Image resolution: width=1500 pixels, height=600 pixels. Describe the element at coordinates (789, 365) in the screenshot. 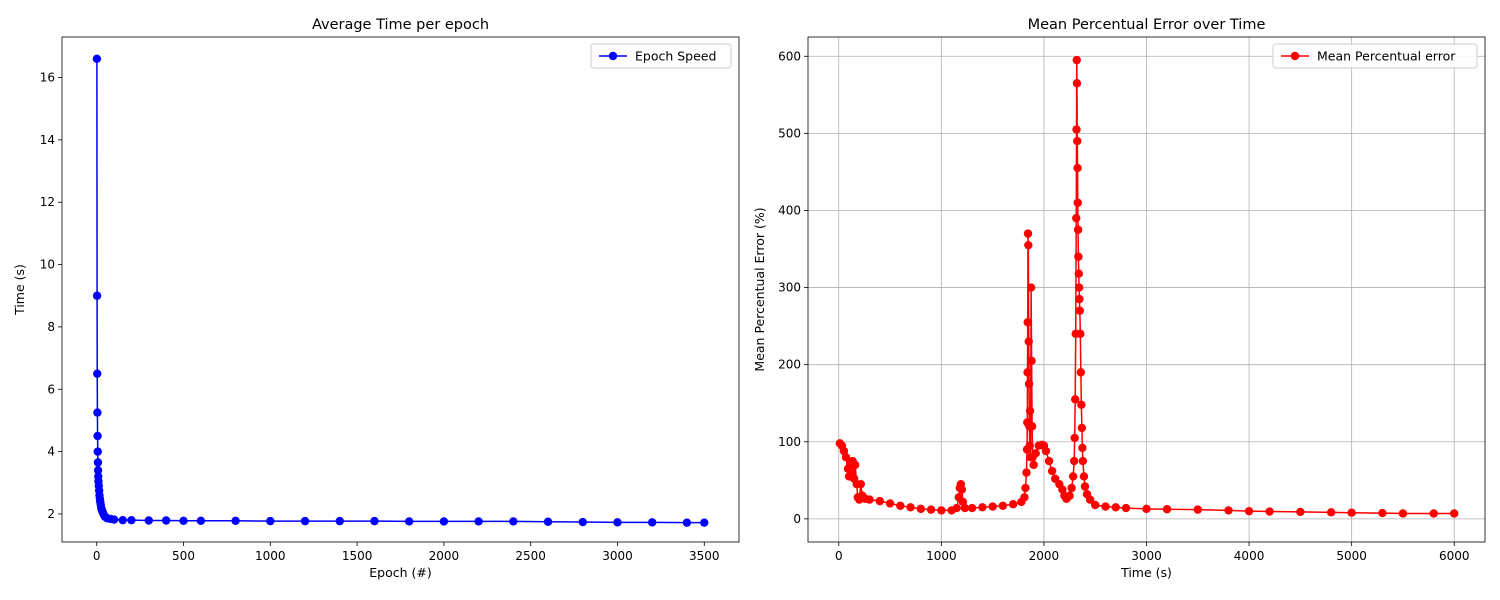

I see `y-tick-label: 200` at that location.